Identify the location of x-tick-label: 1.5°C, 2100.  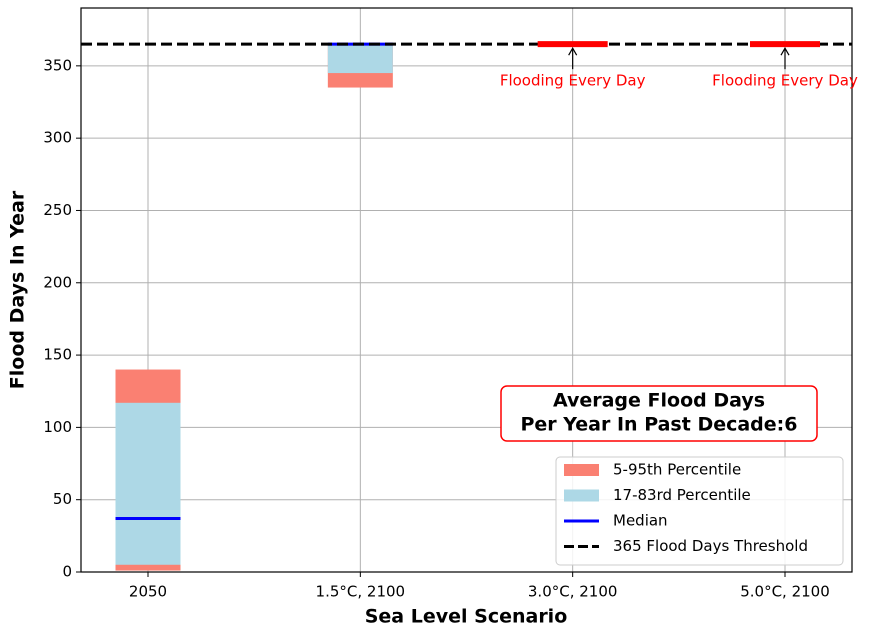
(361, 592).